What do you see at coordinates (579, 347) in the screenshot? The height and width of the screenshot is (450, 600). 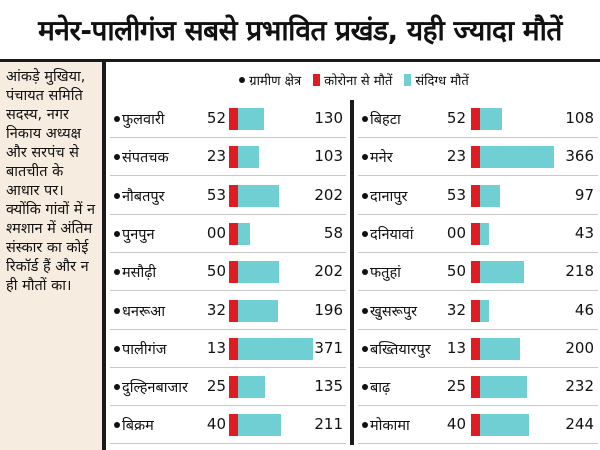 I see `suspected-deaths-label: 200` at bounding box center [579, 347].